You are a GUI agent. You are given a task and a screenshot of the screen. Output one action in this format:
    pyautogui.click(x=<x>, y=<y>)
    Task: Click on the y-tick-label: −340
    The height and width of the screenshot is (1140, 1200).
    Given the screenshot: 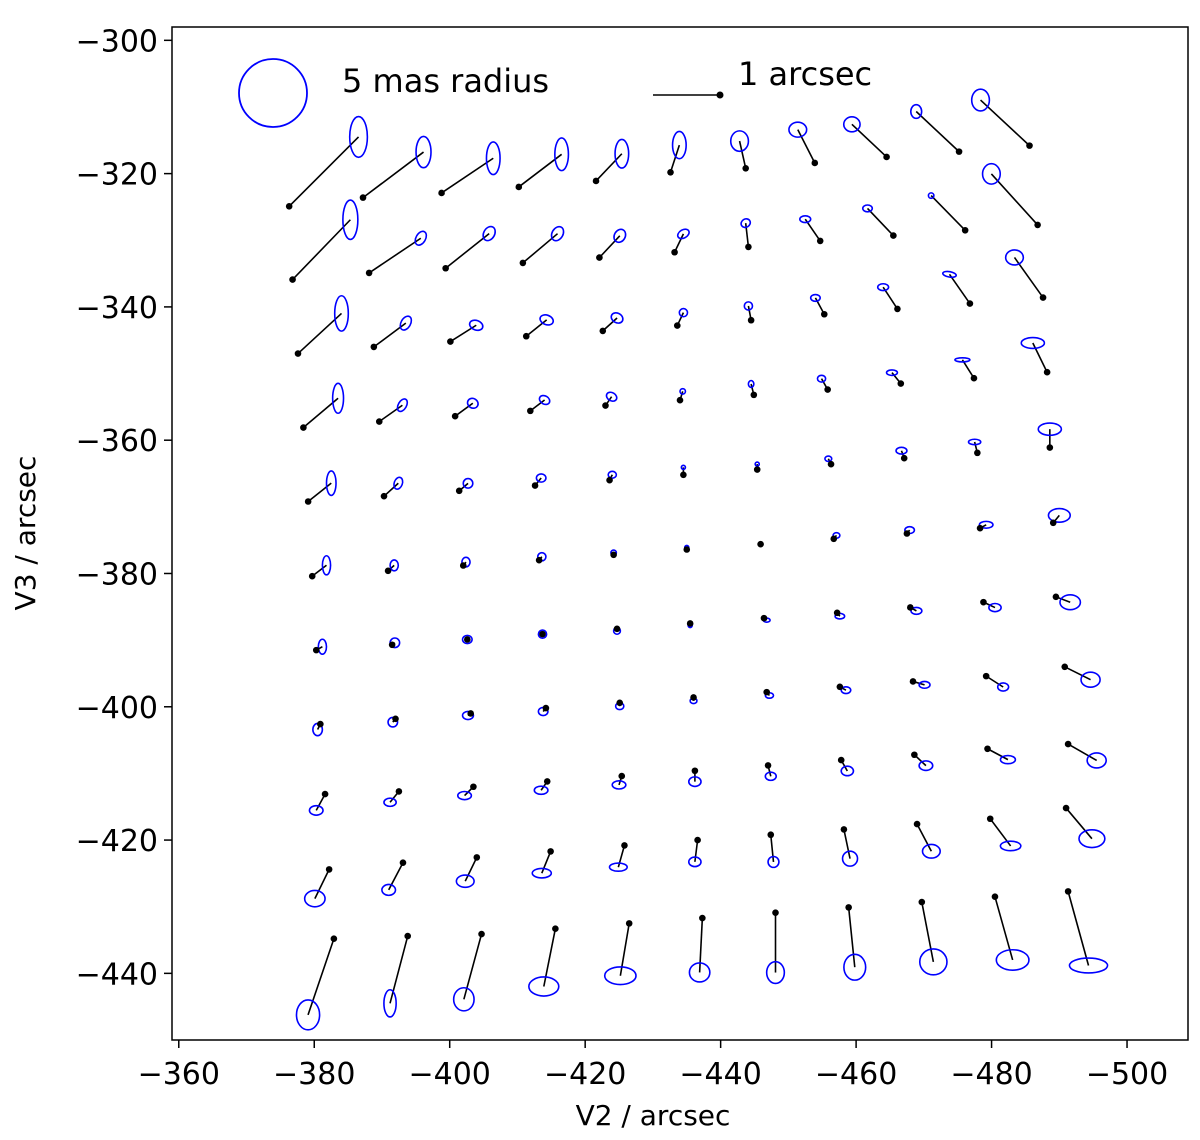 What is the action you would take?
    pyautogui.click(x=117, y=308)
    